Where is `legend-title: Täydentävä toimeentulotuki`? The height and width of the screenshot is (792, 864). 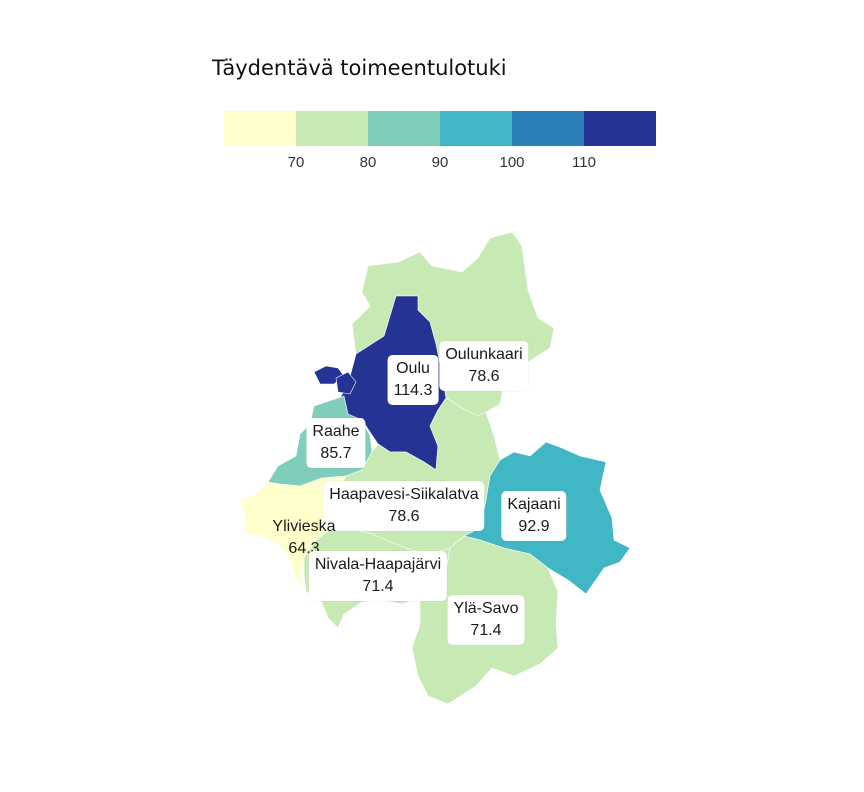 legend-title: Täydentävä toimeentulotuki is located at coordinates (359, 68).